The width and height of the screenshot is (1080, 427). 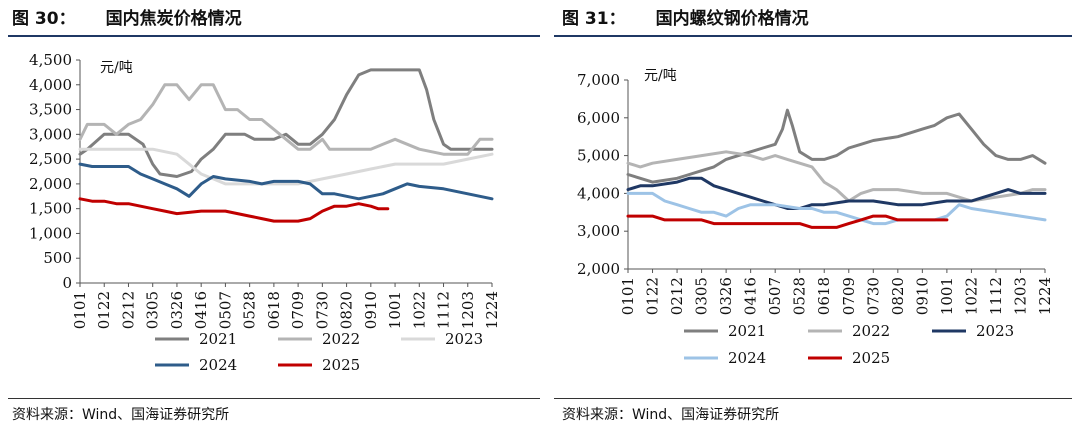 What do you see at coordinates (57, 258) in the screenshot?
I see `y-tick-label: 500` at bounding box center [57, 258].